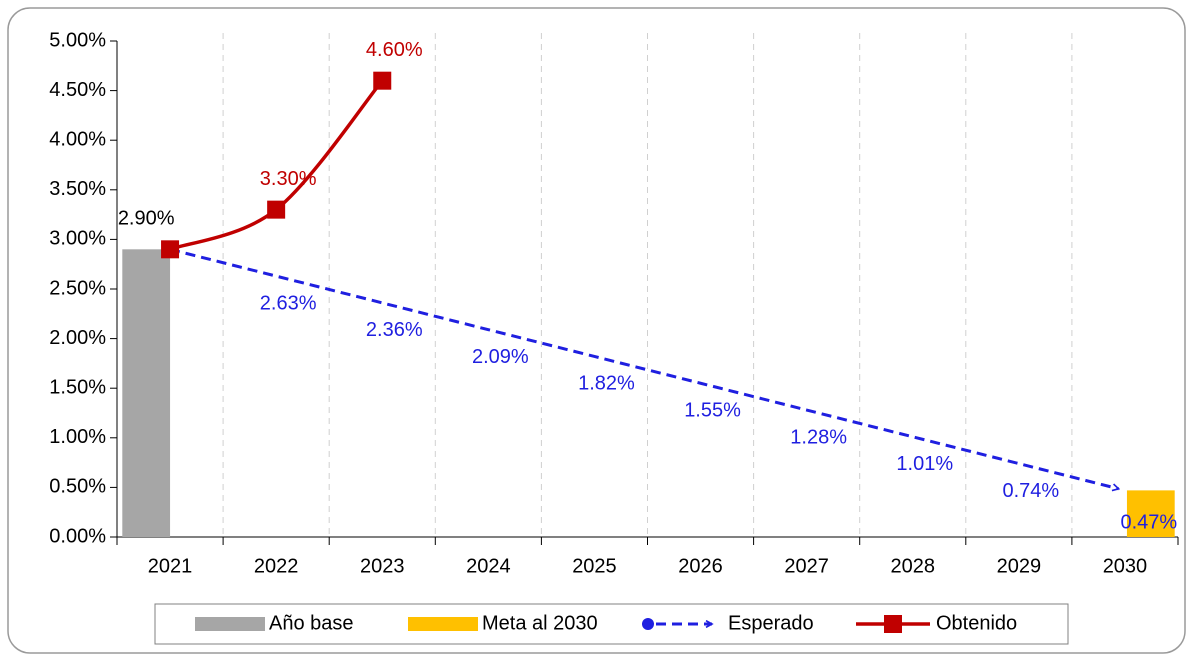 The image size is (1194, 658). I want to click on x-tick-label: 2022, so click(276, 566).